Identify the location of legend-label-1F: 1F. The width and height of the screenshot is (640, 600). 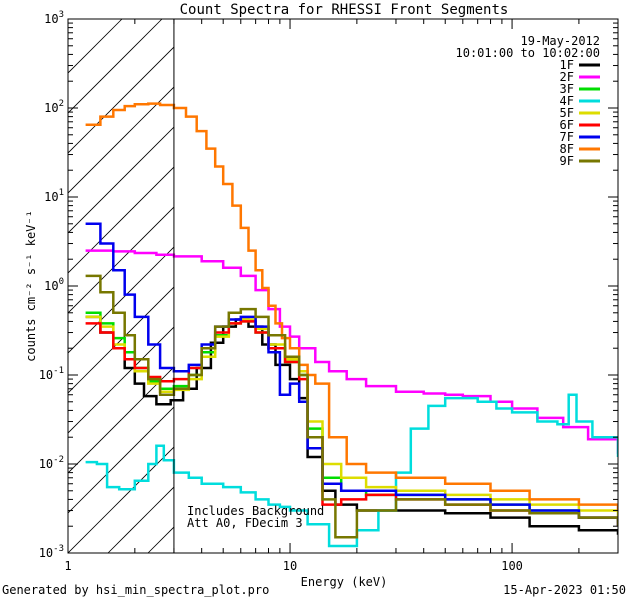
(567, 65).